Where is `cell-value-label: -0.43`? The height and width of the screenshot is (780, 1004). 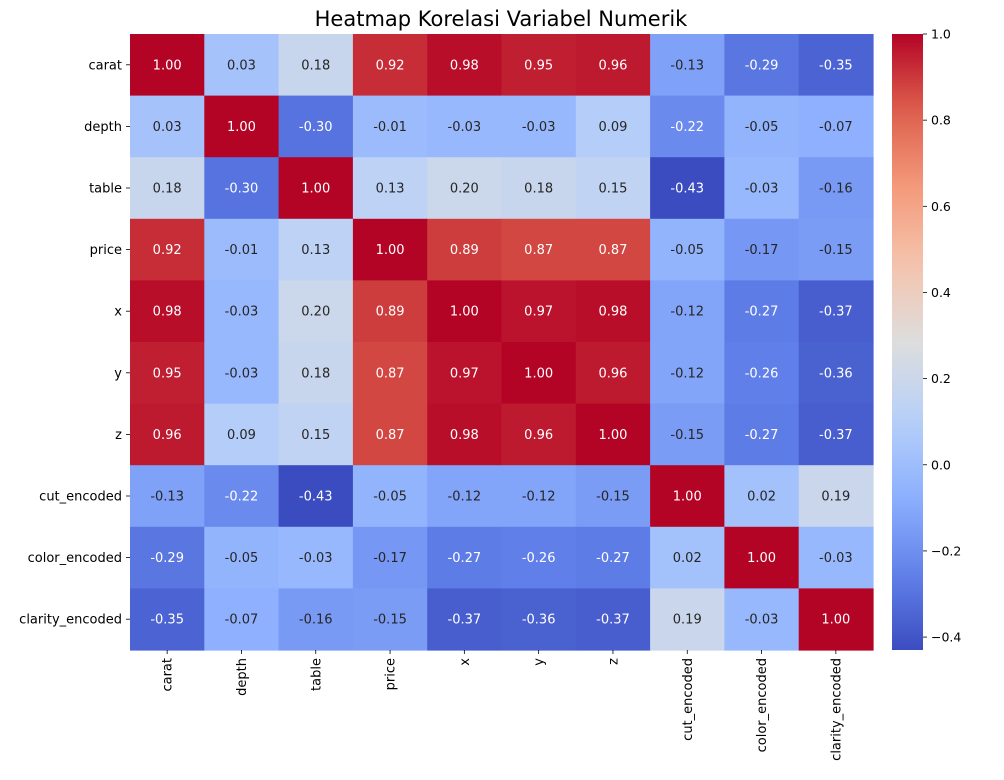
cell-value-label: -0.43 is located at coordinates (687, 189).